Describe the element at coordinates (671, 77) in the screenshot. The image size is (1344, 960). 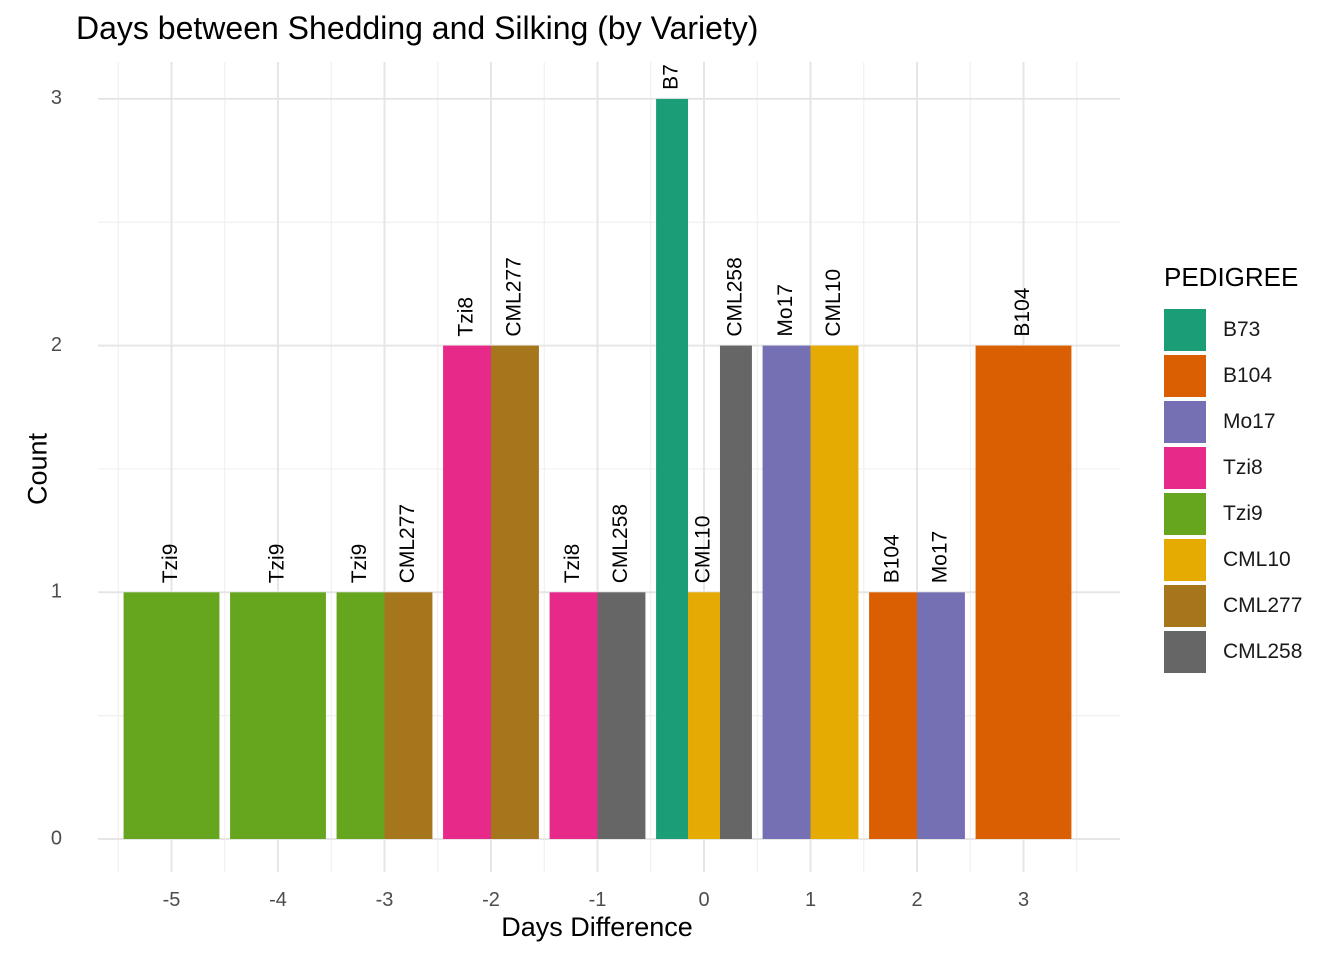
I see `bar-label: B7` at that location.